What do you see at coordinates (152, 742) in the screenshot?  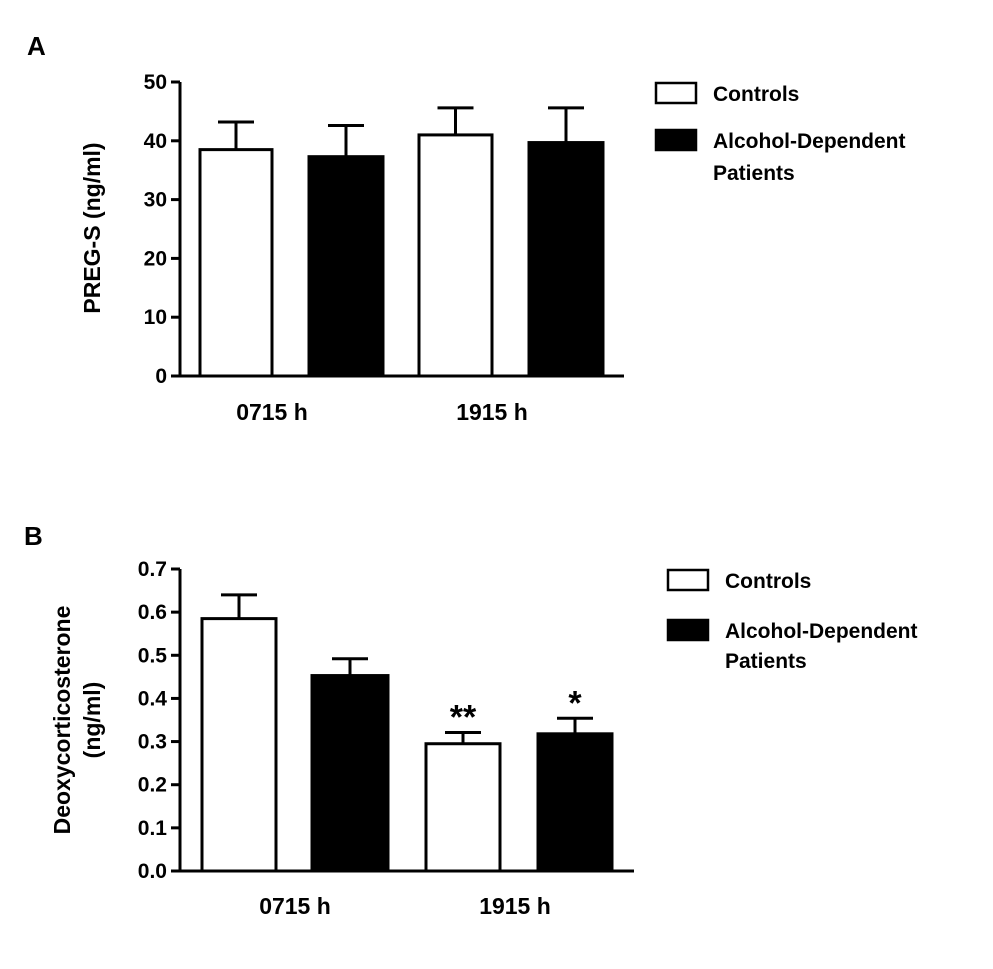 I see `y-tick-label: 0.3` at bounding box center [152, 742].